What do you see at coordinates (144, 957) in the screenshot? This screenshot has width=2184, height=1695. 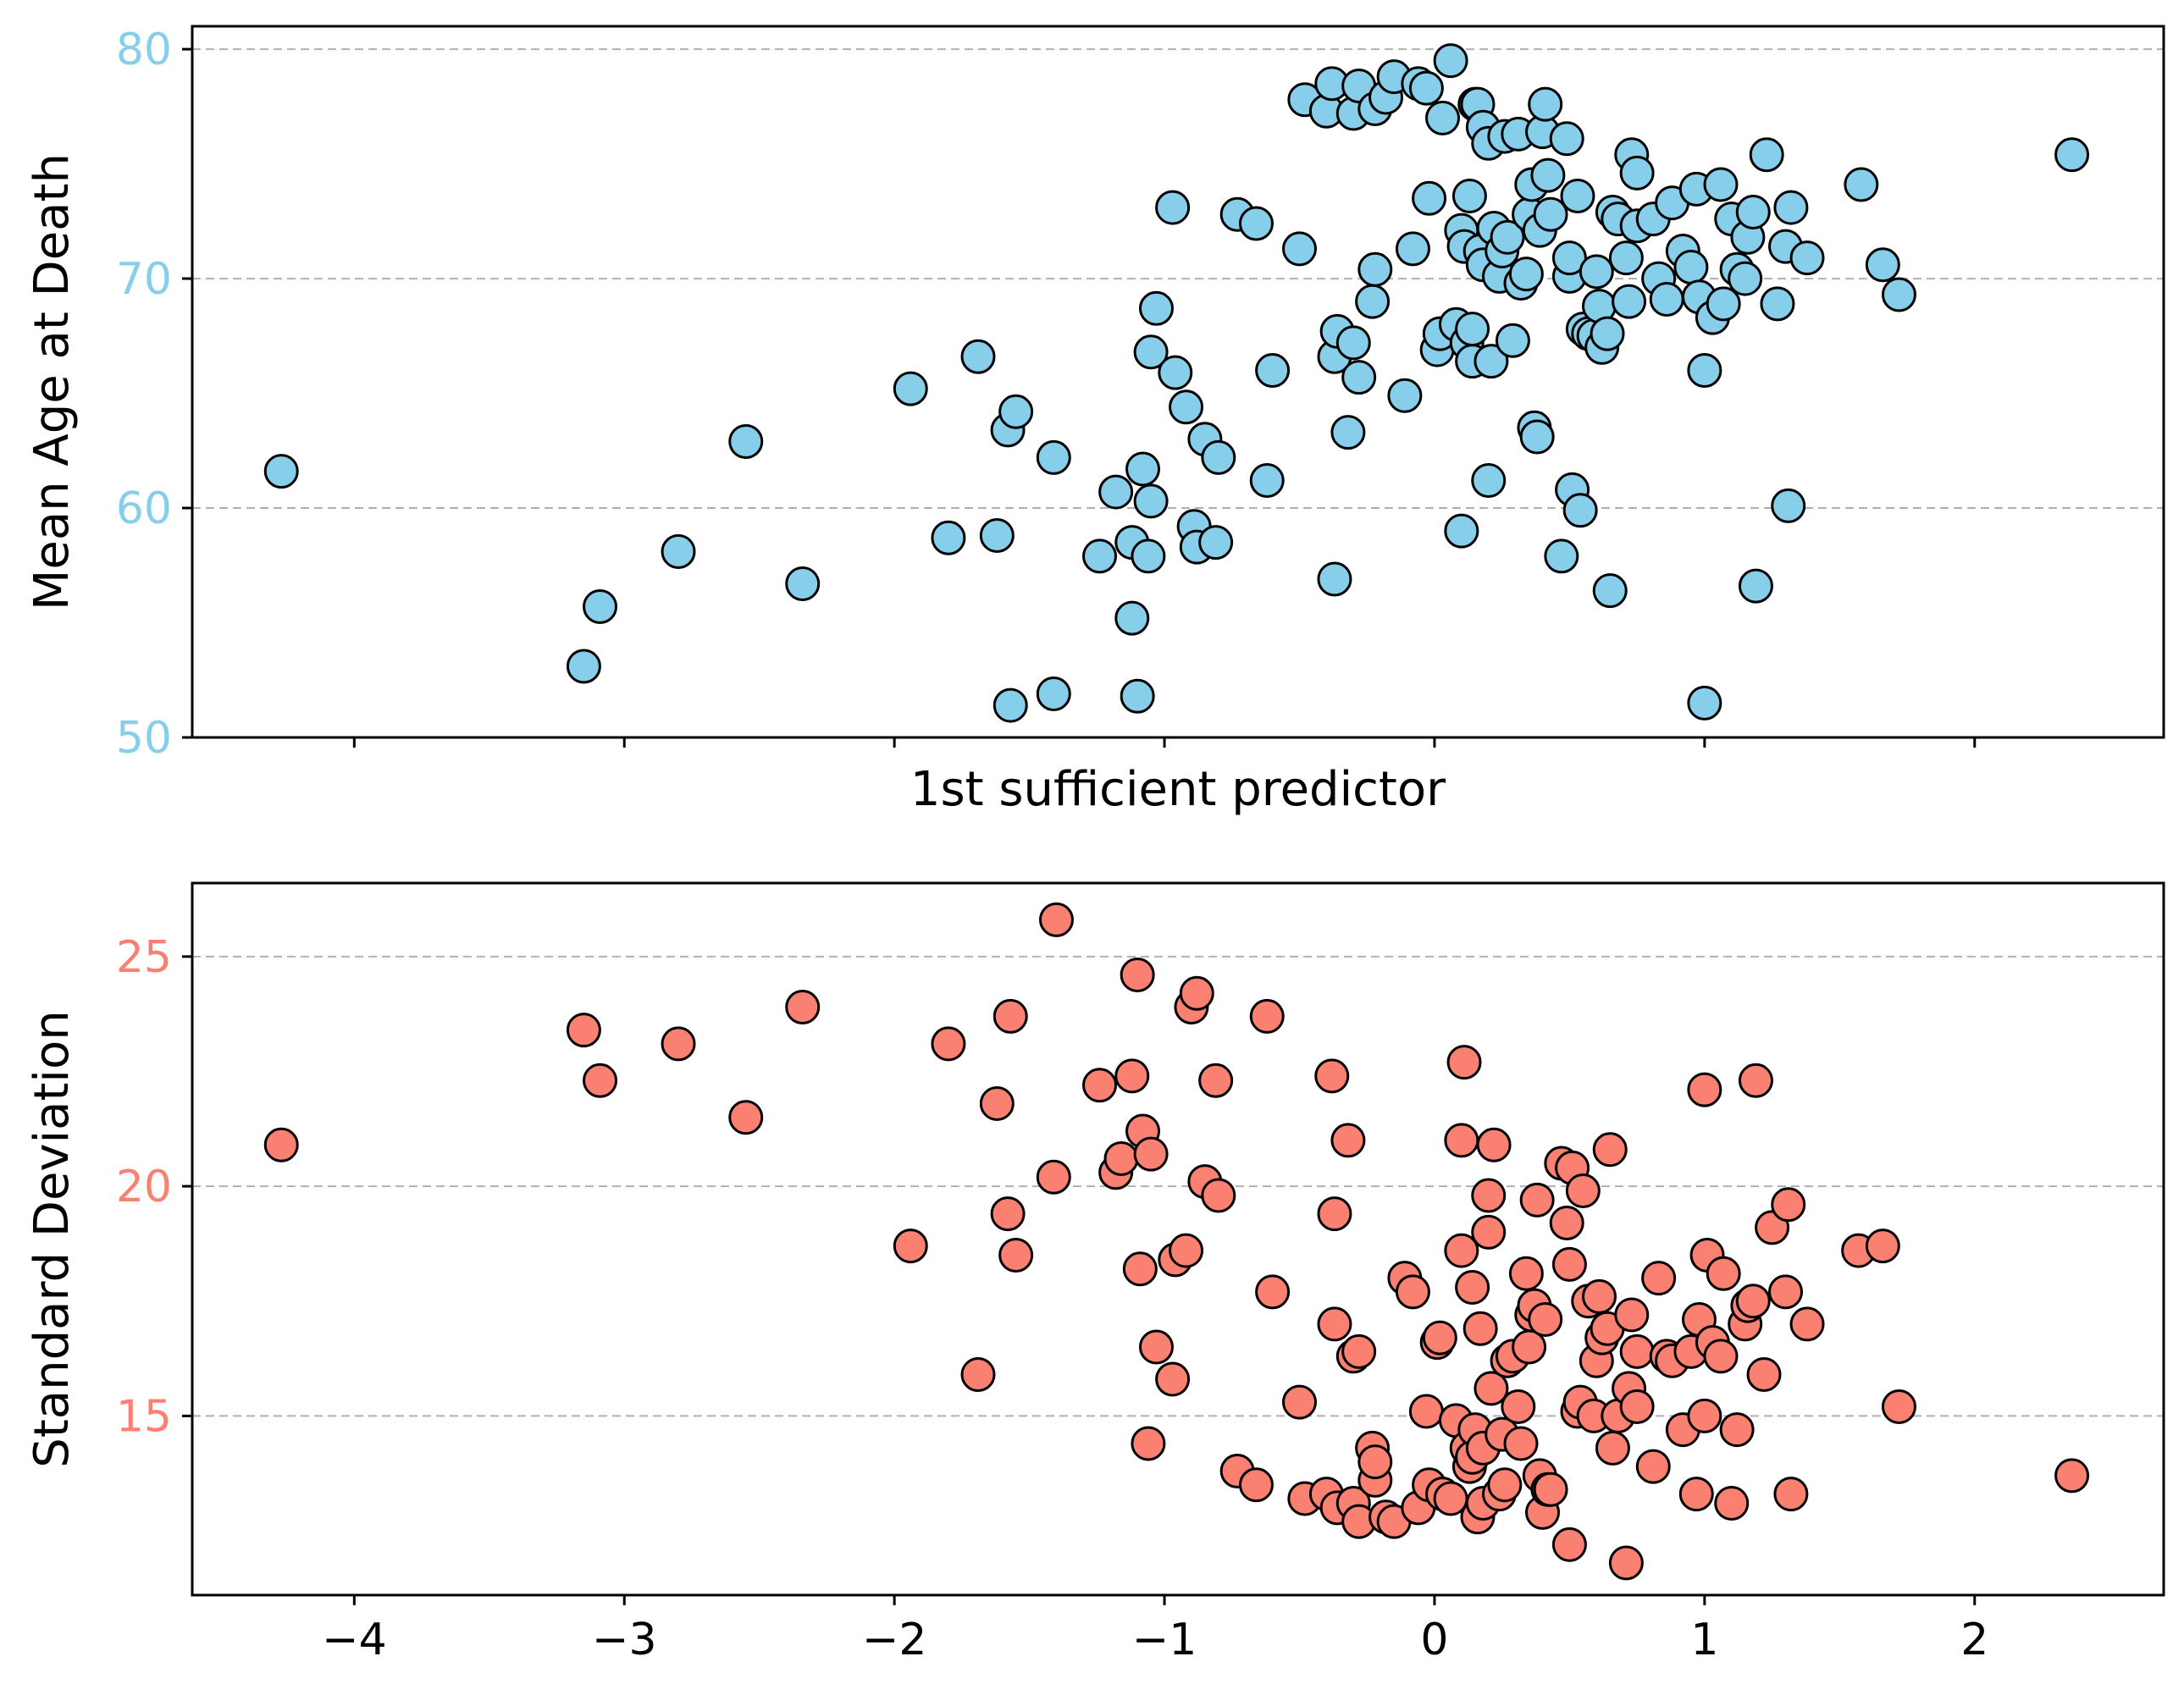 I see `y-tick-label-25: 25` at bounding box center [144, 957].